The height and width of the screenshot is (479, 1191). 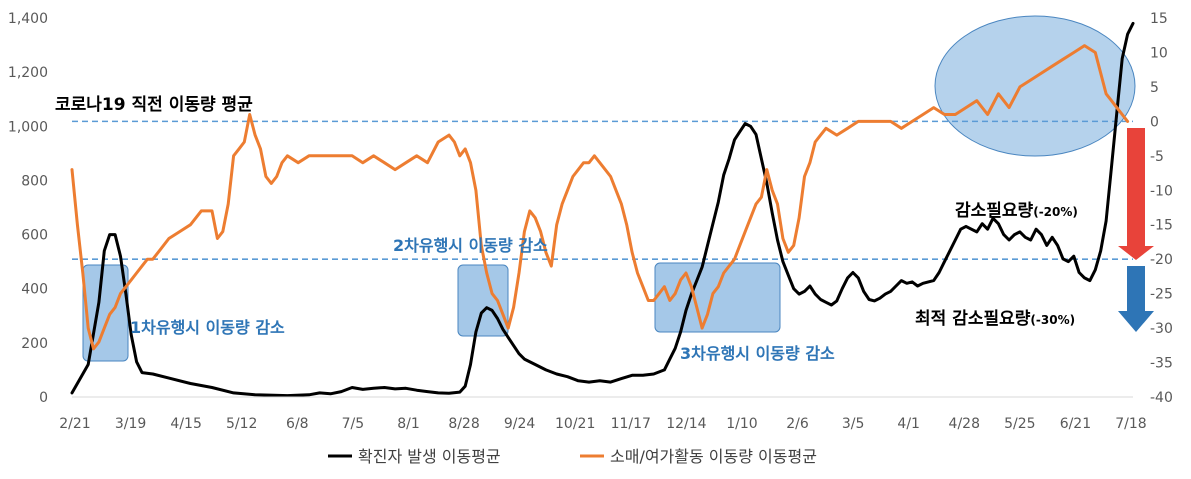 I want to click on legend: 확진자 발생 이동평균 소매/여가활동 이동량 이동평균, so click(x=572, y=456).